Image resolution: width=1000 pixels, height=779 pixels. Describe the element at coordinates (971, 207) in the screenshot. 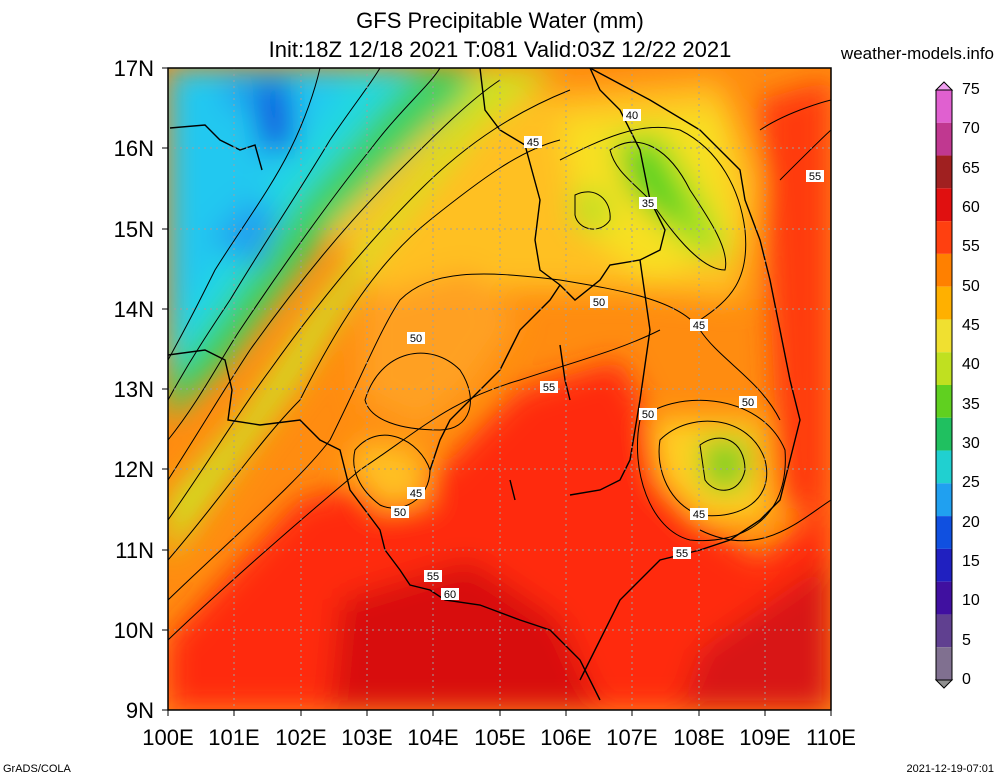

I see `colorbar-label: 60` at that location.